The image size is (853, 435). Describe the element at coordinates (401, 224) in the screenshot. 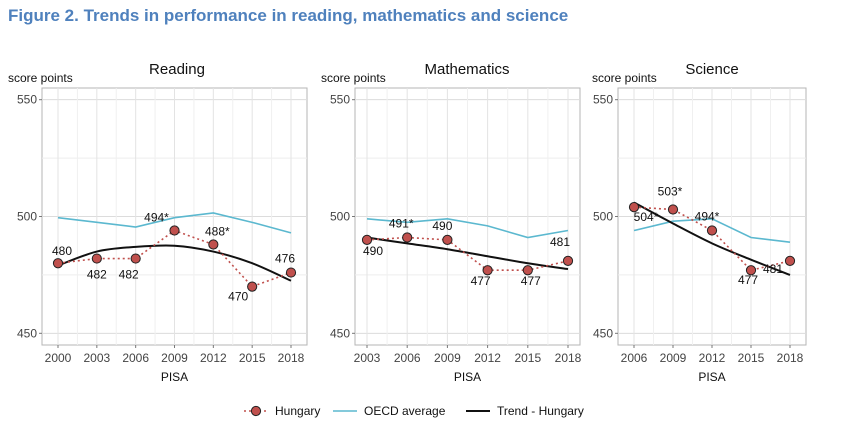

I see `data-label: 491*` at that location.